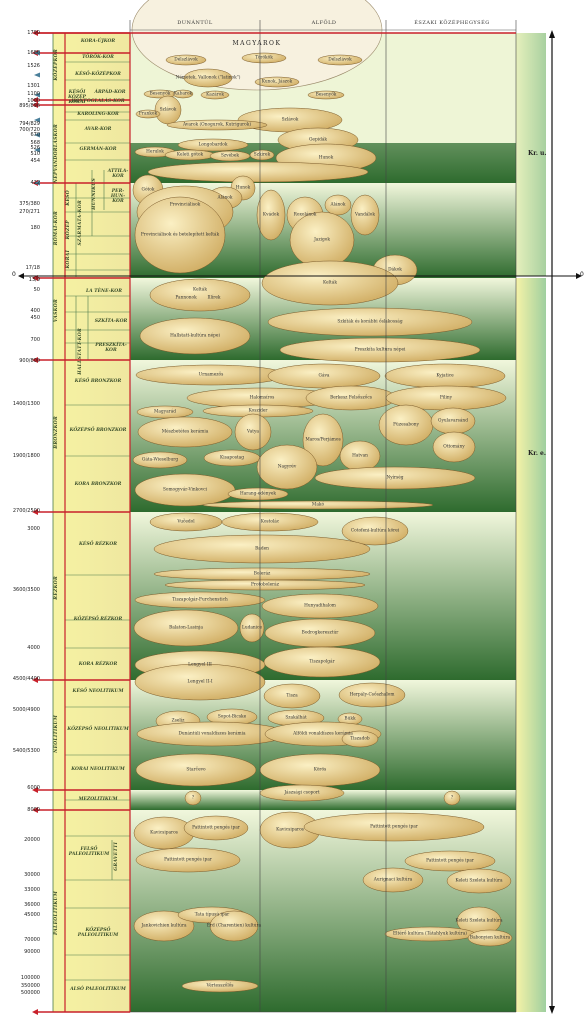 The width and height of the screenshot is (588, 1030). What do you see at coordinates (395, 270) in the screenshot?
I see `culture-label: Dákok` at bounding box center [395, 270].